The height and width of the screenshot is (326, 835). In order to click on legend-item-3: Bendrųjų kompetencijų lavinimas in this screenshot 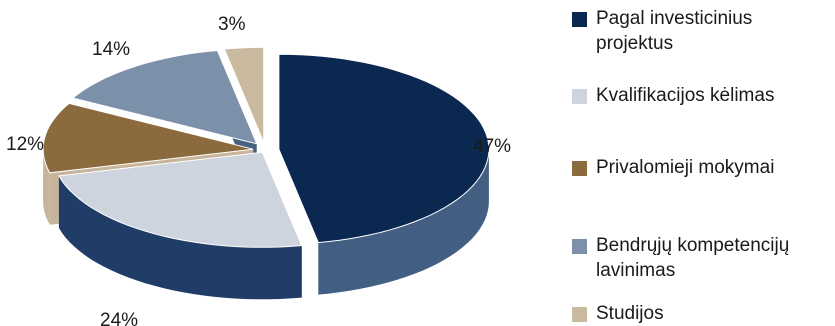, I will do `click(703, 258)`.